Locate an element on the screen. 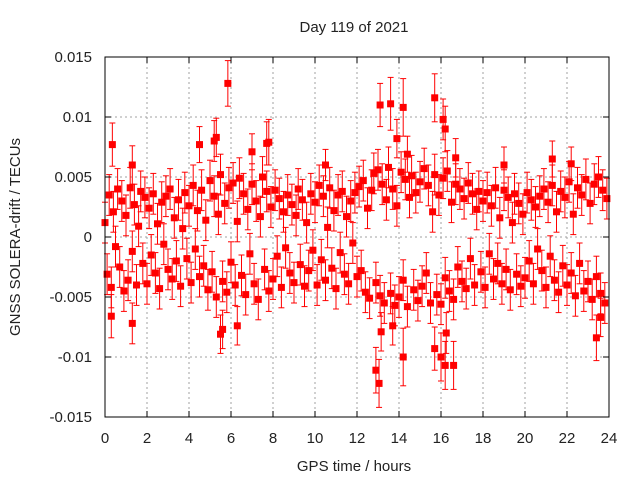 This screenshot has height=480, width=640. x-tick-label: 18 is located at coordinates (483, 438).